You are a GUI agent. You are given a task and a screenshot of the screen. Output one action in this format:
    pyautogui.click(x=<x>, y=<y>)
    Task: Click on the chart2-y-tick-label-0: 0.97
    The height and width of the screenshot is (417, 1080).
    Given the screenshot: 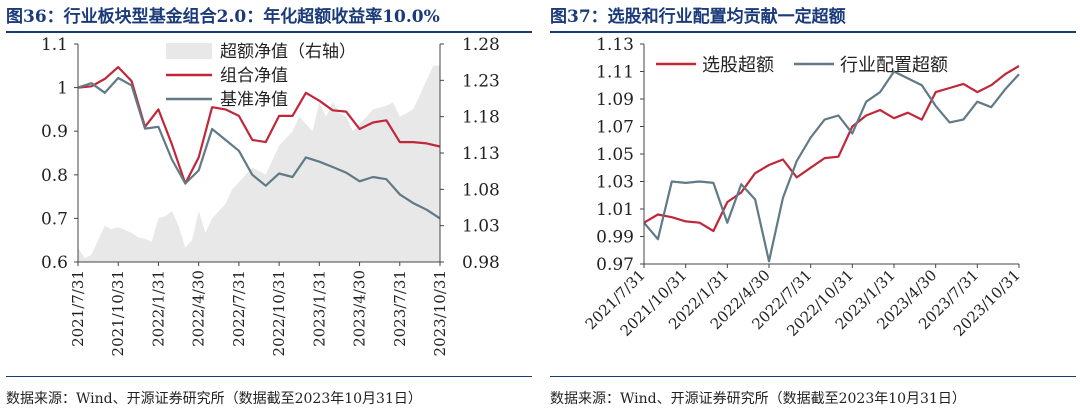 What is the action you would take?
    pyautogui.click(x=615, y=265)
    